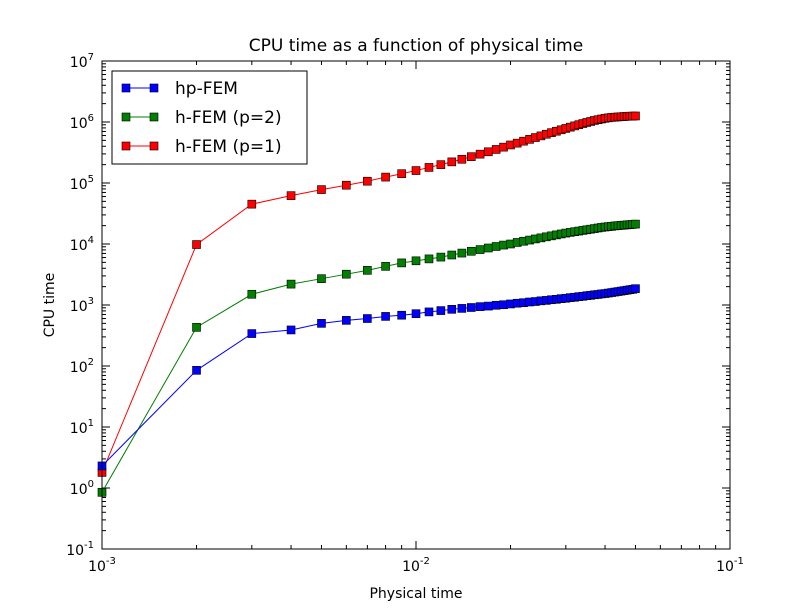  Describe the element at coordinates (82, 305) in the screenshot. I see `y-tick-label: 10³` at that location.